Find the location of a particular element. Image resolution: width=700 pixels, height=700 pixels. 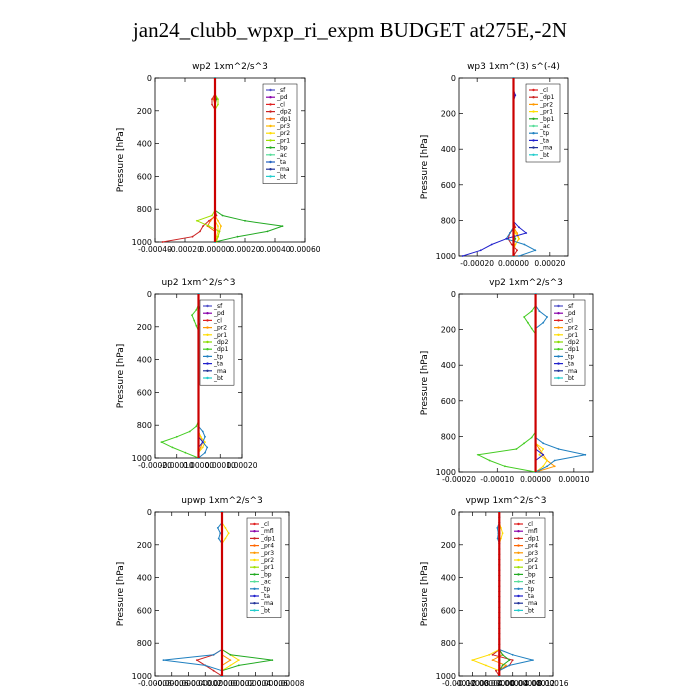

y-tick-label: 200 is located at coordinates (448, 330).